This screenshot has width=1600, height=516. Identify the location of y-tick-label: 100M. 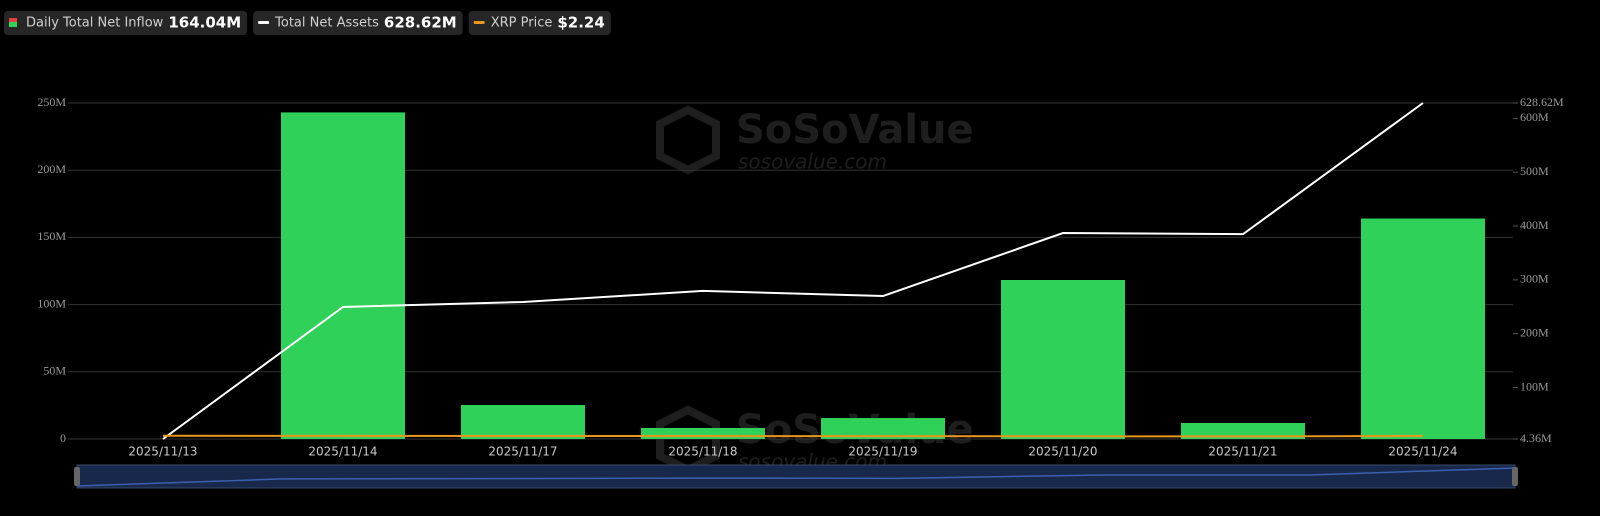
(51, 303).